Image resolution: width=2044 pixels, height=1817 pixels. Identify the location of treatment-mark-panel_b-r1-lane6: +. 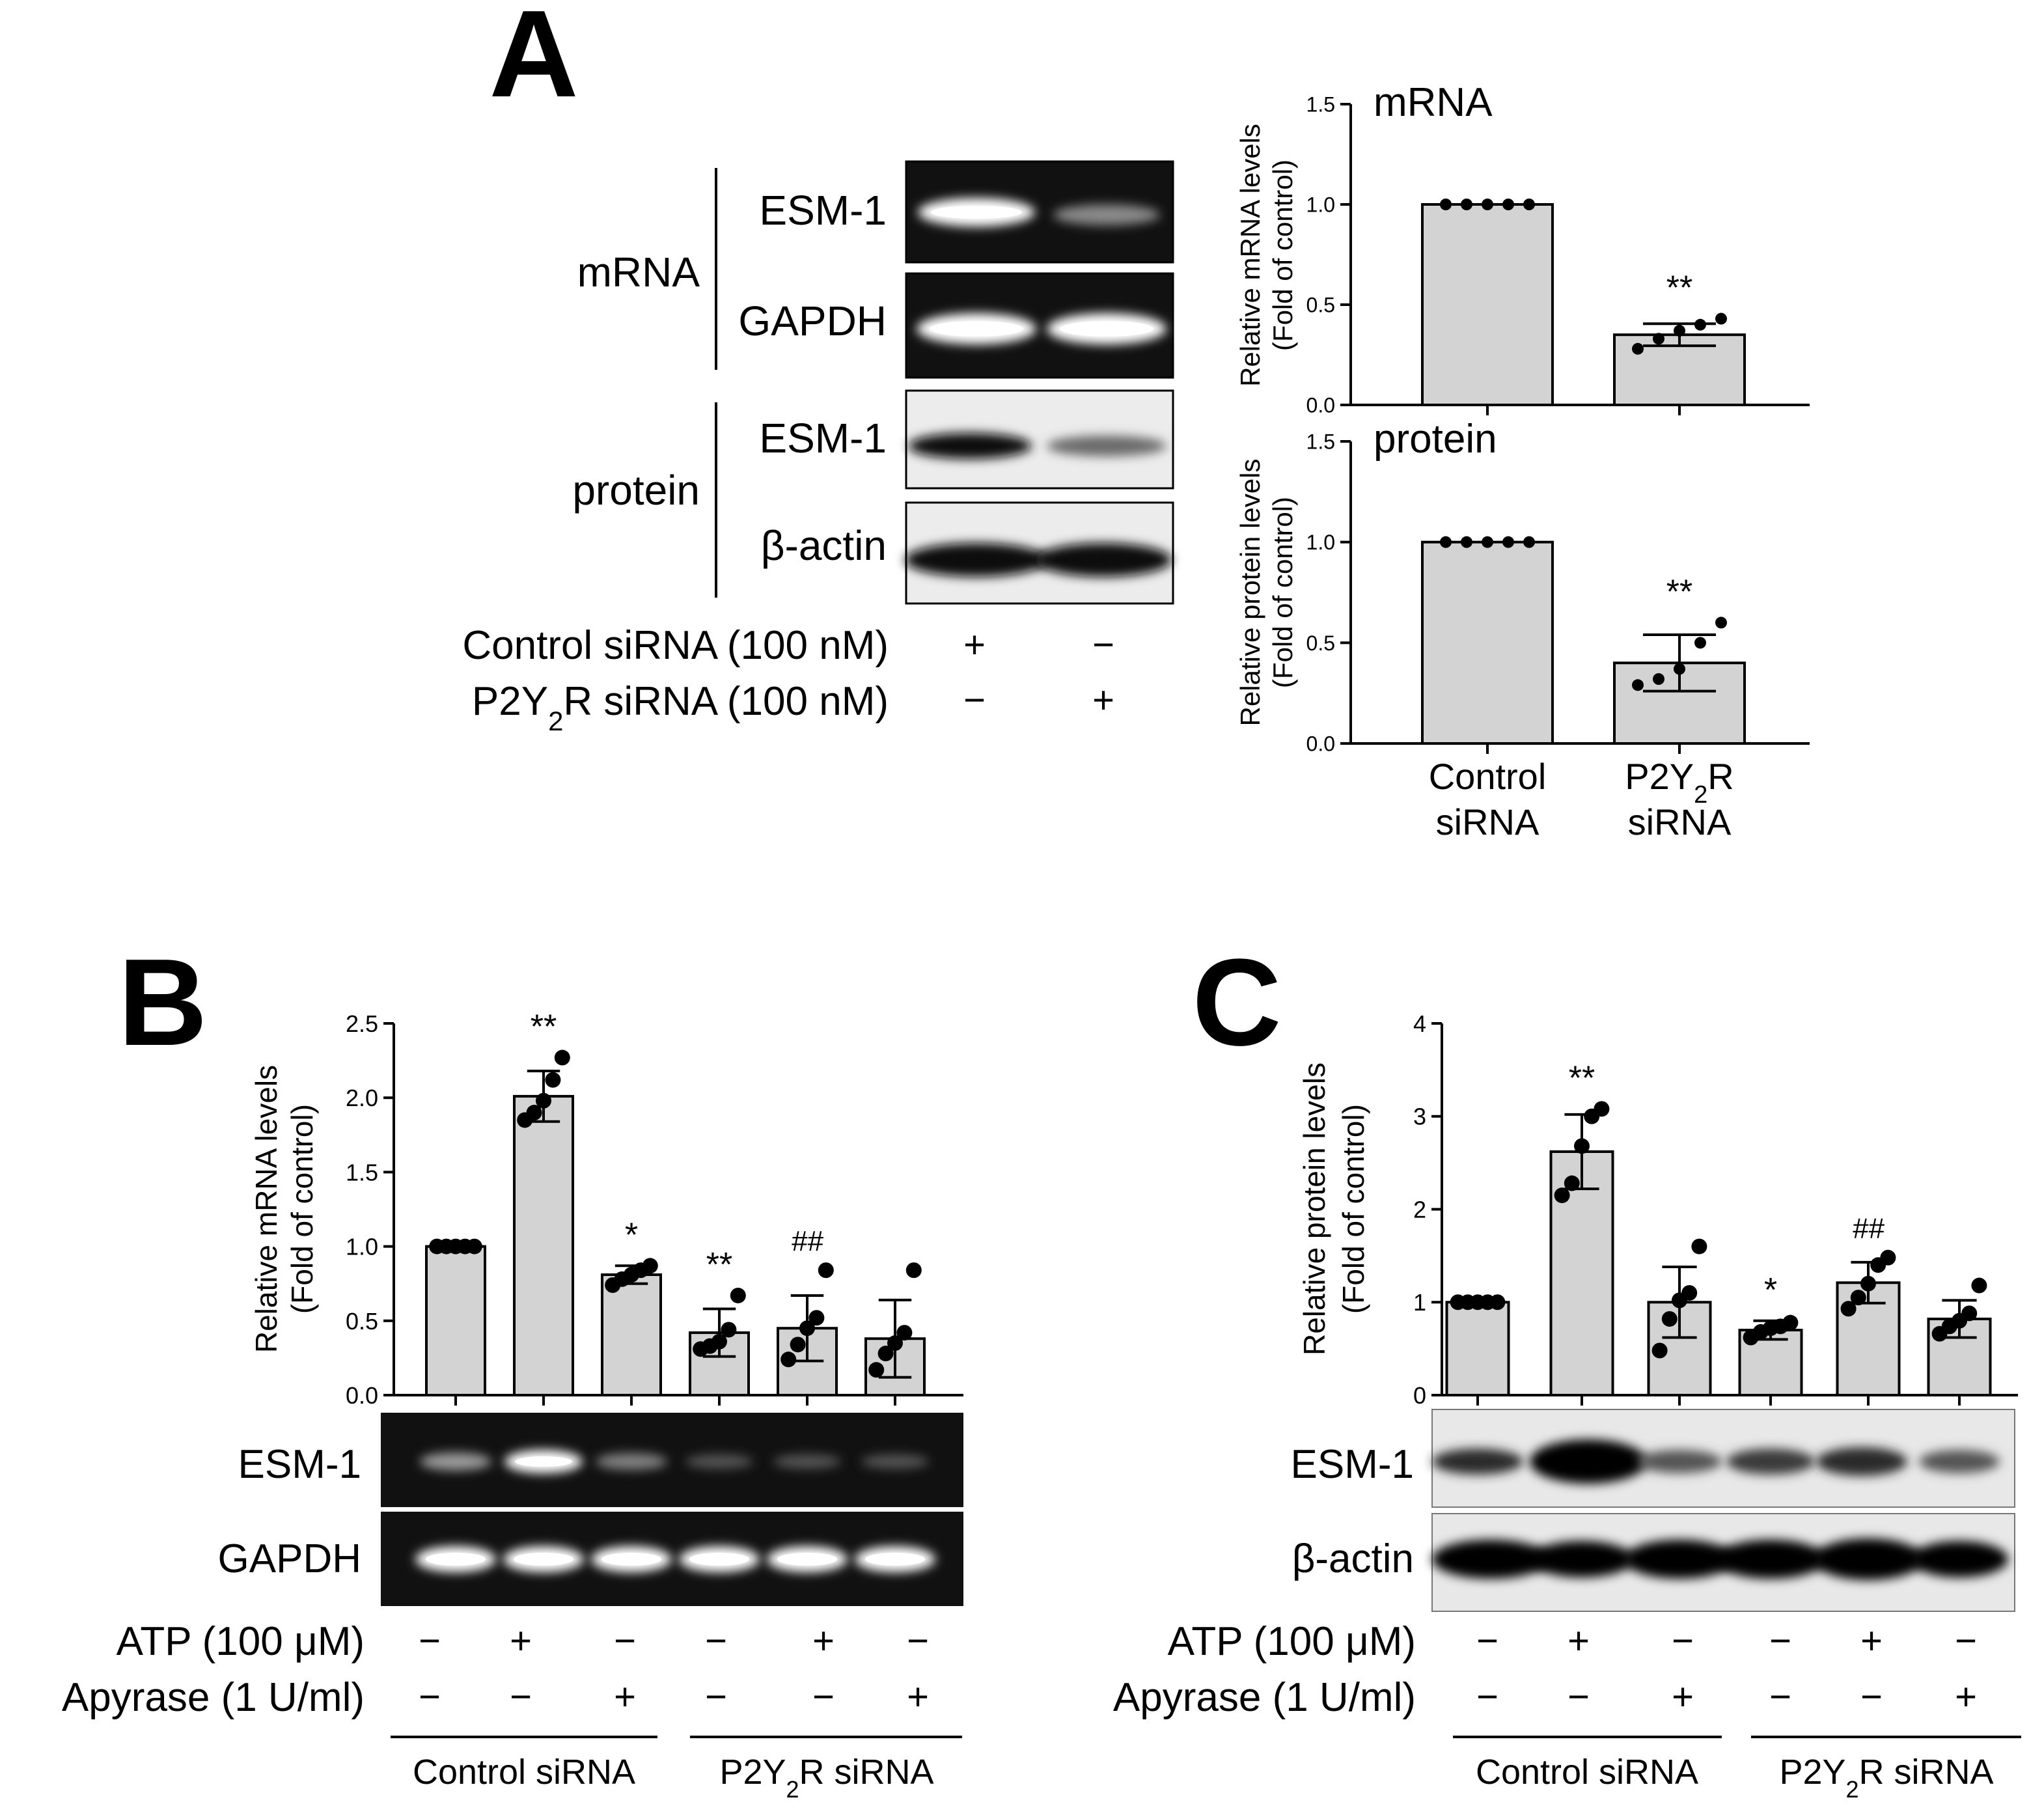
(918, 1697).